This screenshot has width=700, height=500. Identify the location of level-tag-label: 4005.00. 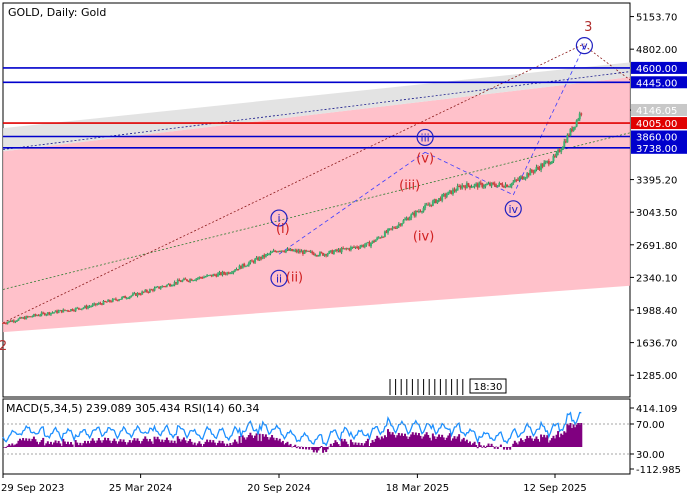
(656, 124).